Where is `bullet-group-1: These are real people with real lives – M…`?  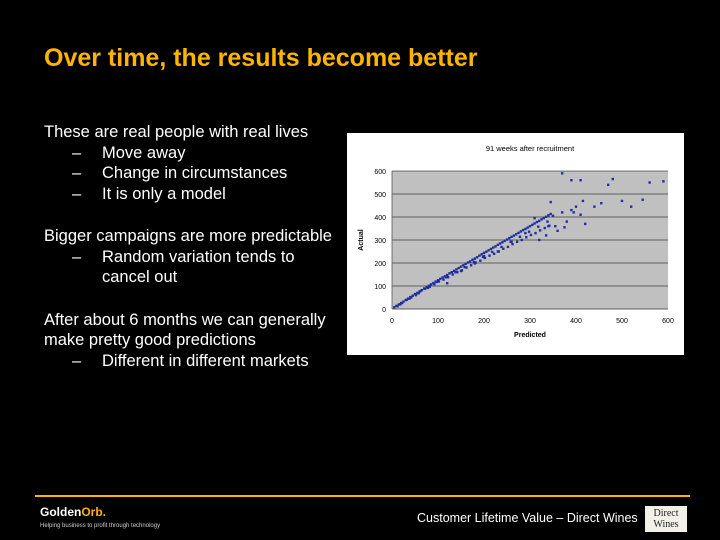
bullet-group-1: These are real people with real lives – M… is located at coordinates (194, 163).